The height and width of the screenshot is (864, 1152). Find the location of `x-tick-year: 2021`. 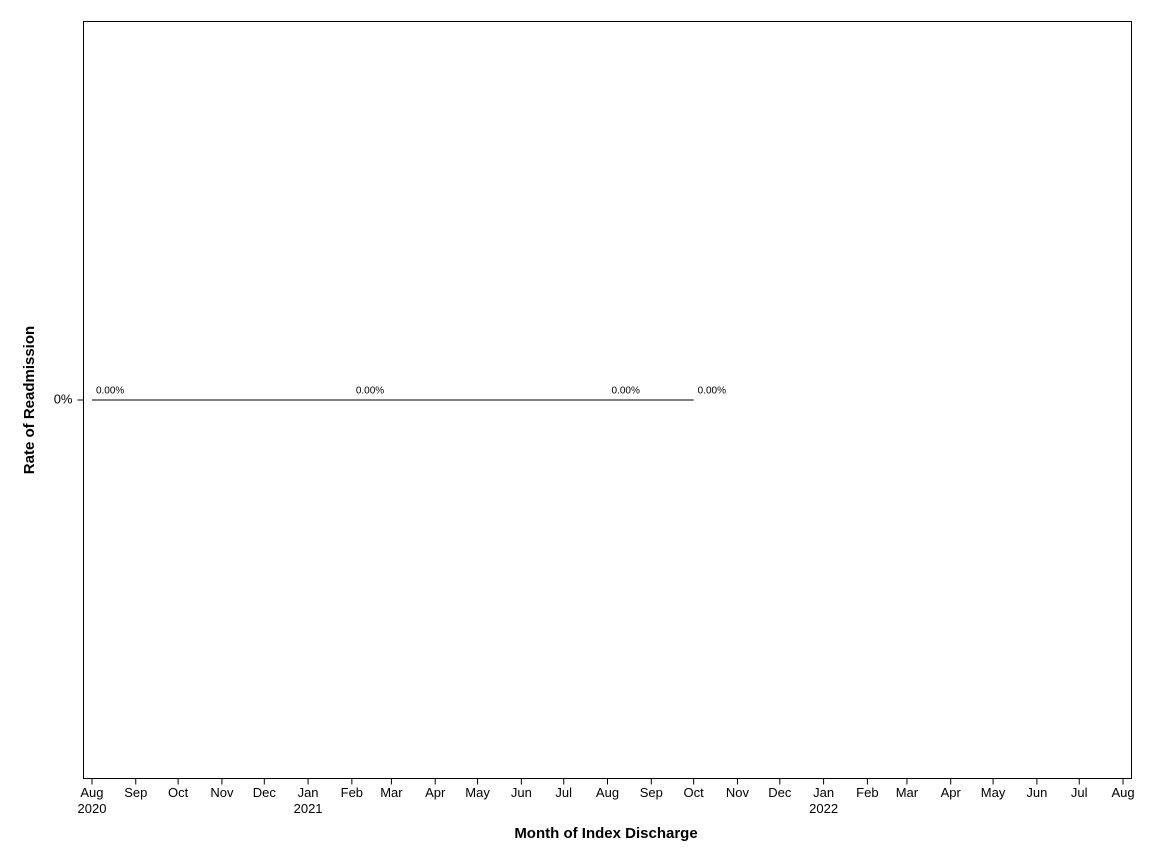

x-tick-year: 2021 is located at coordinates (308, 808).